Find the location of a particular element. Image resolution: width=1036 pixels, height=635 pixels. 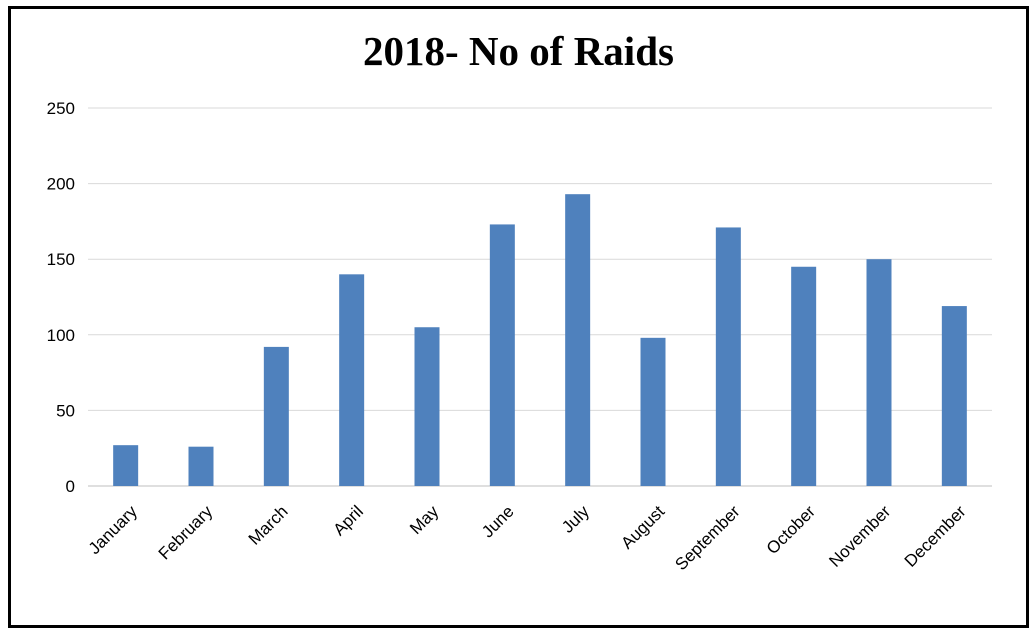

bar-april is located at coordinates (352, 380).